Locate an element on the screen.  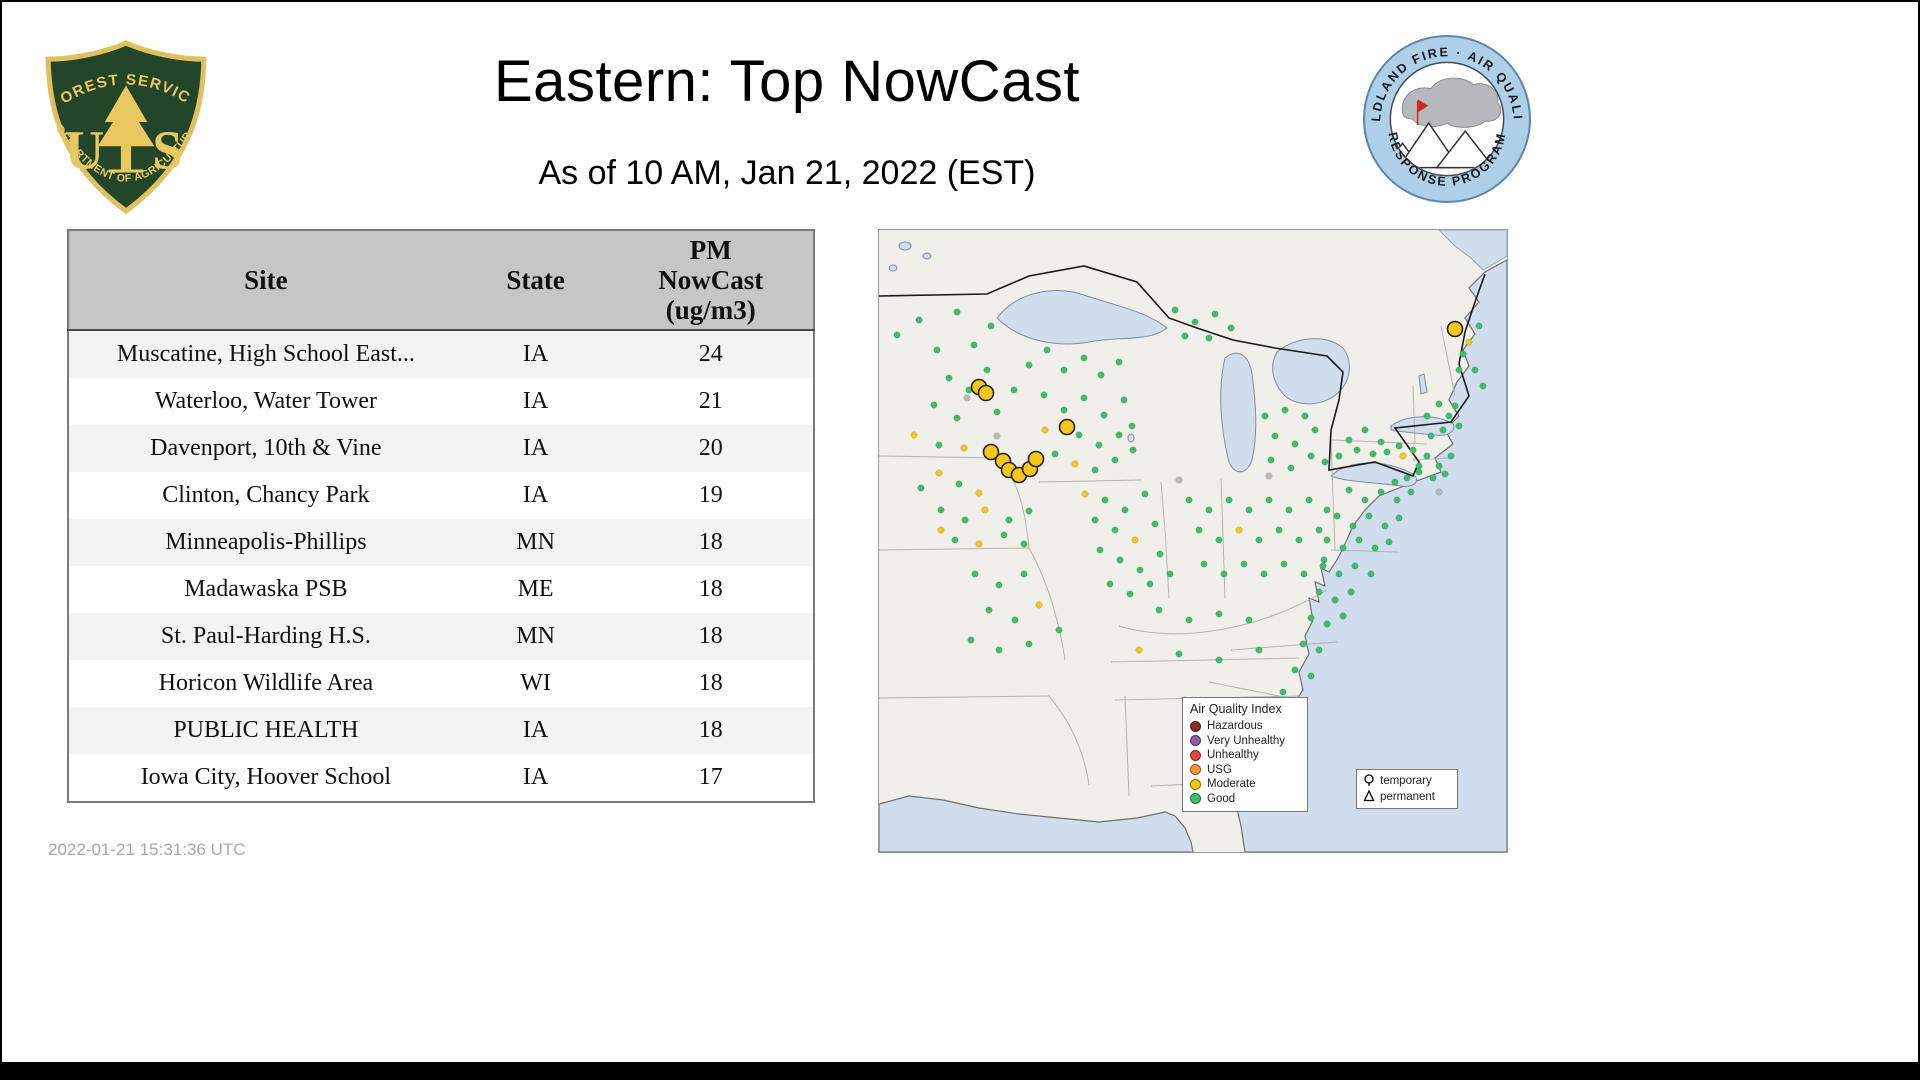
legend-item: Unhealthy is located at coordinates (1245, 755).